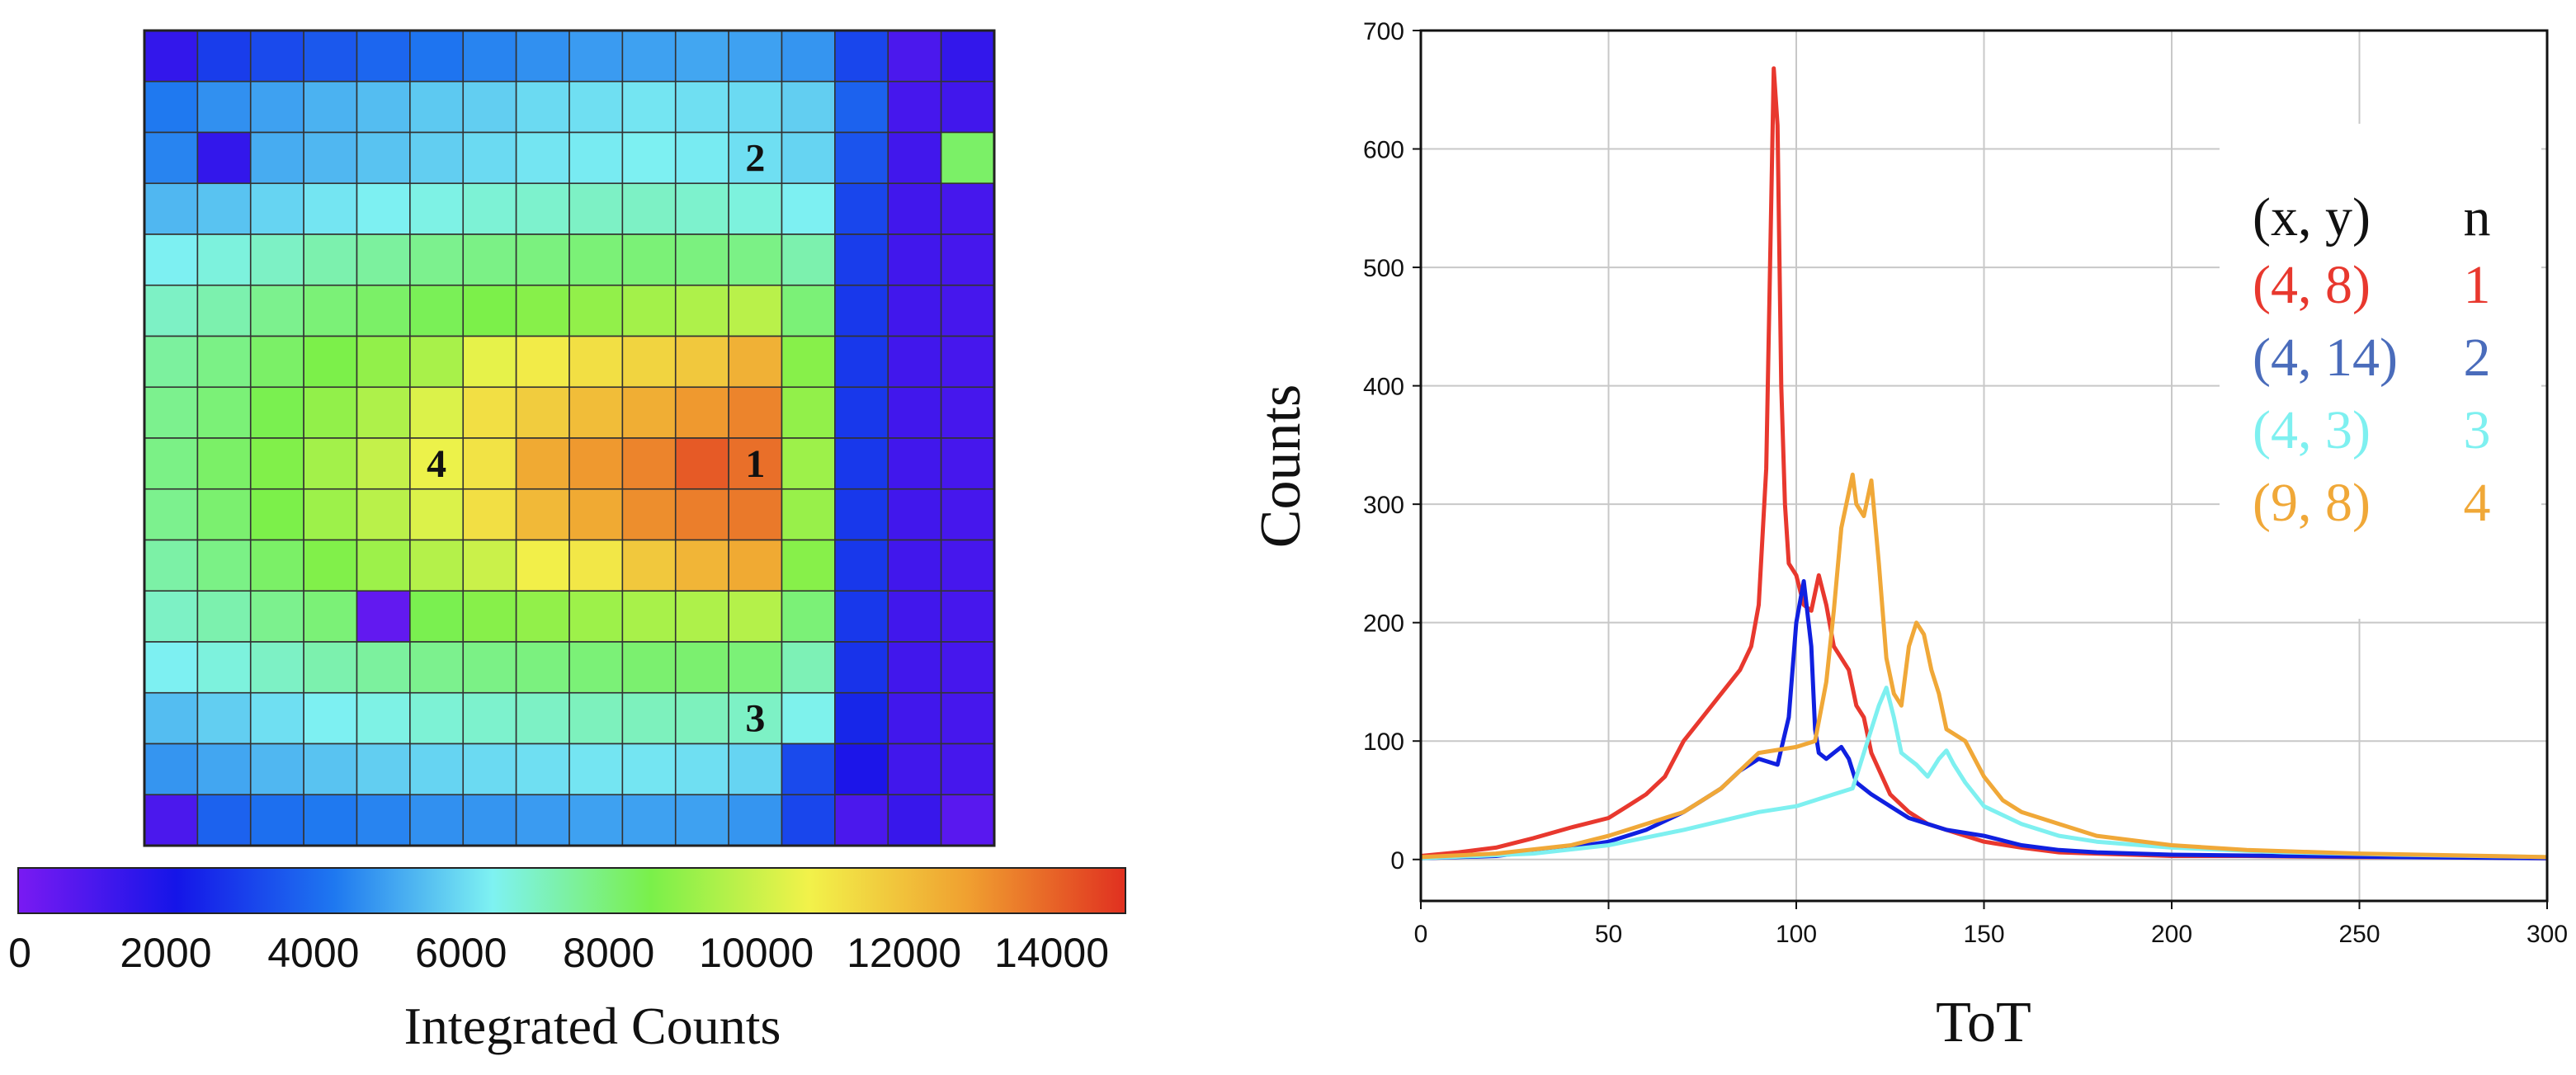 The height and width of the screenshot is (1075, 2576). I want to click on legend-entry-n: 1, so click(2477, 285).